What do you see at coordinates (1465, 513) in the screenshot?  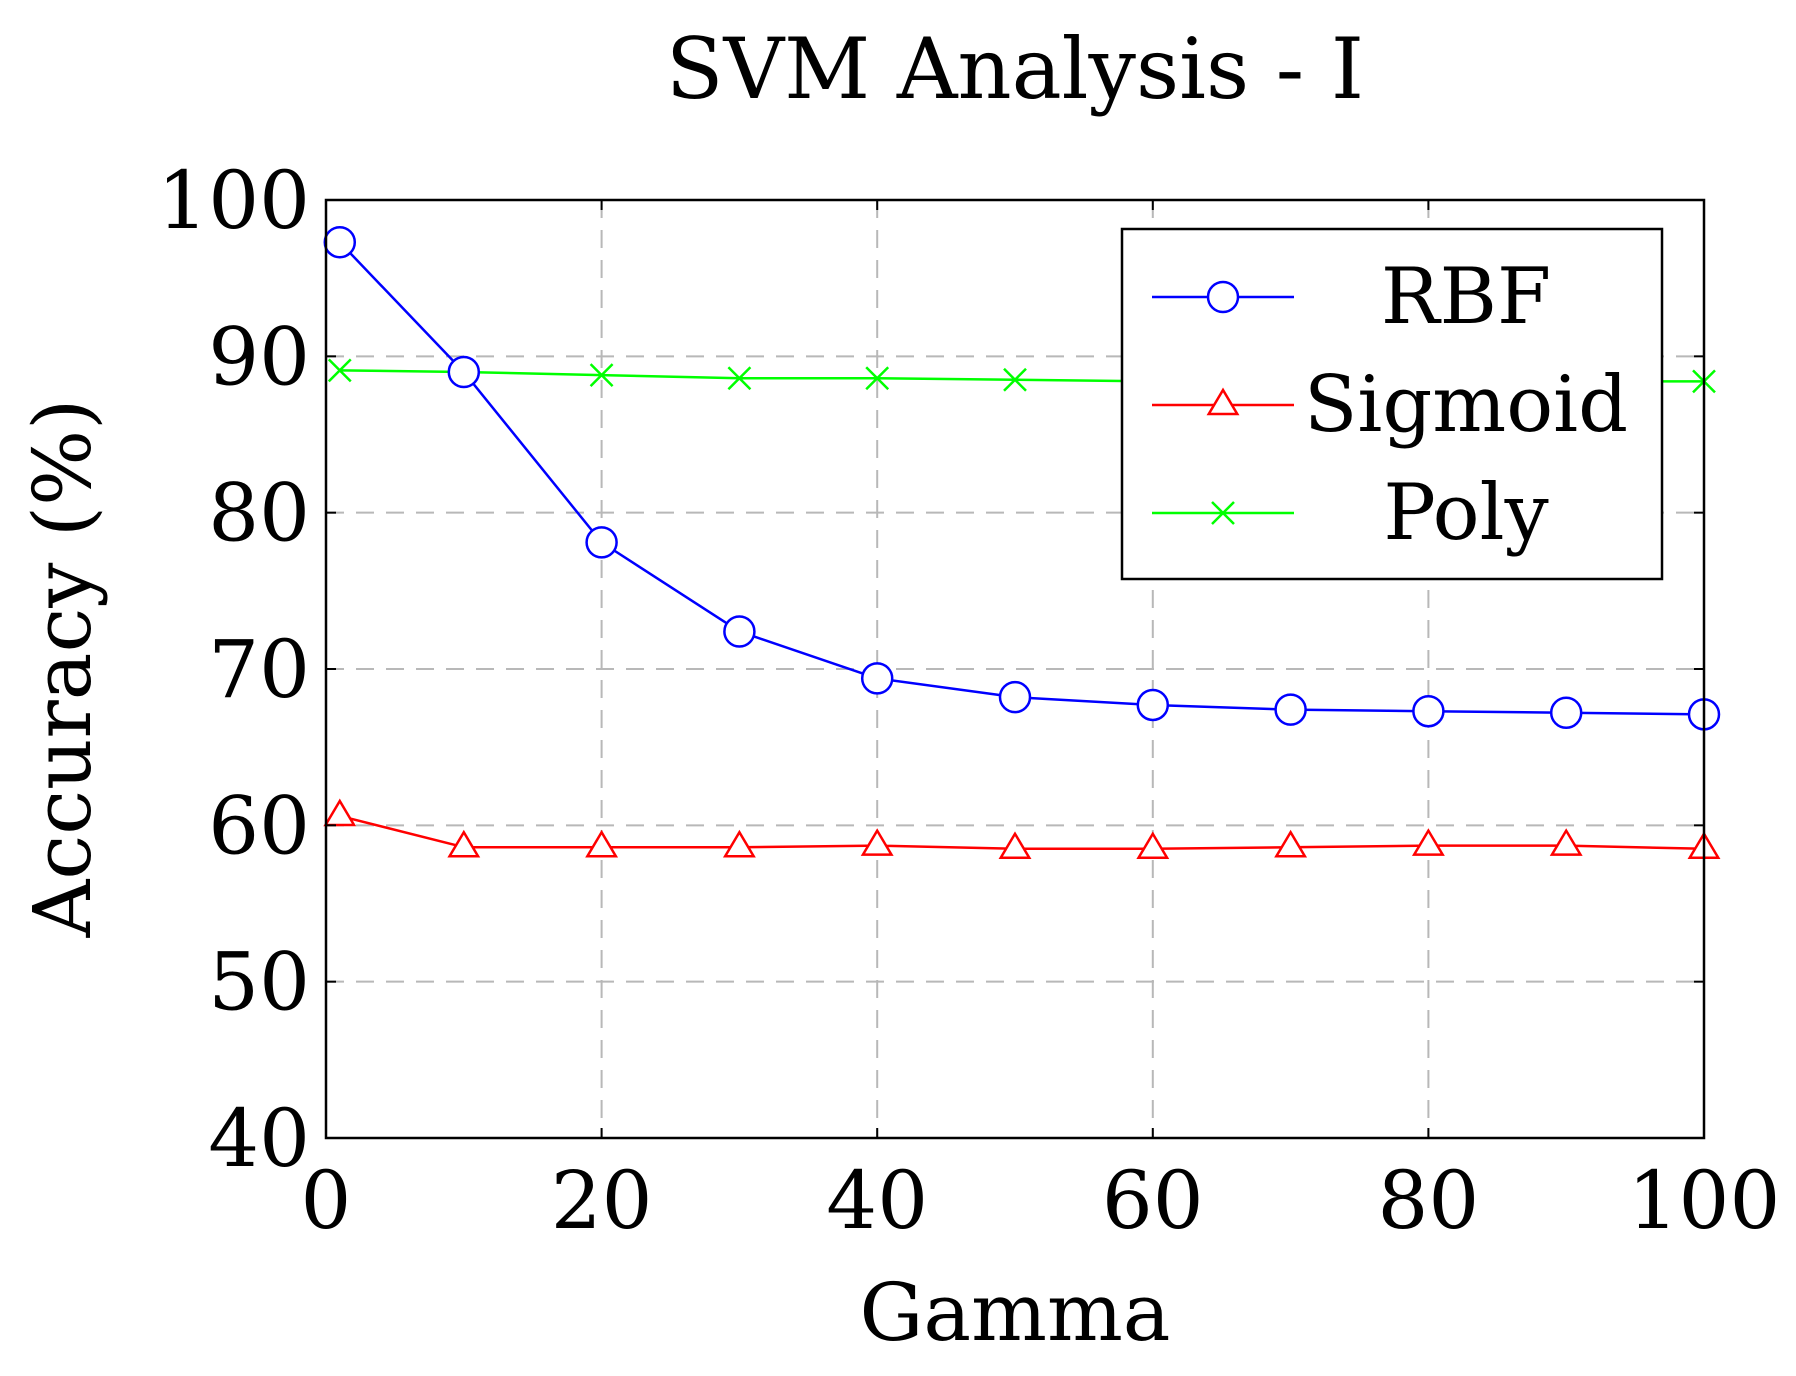 I see `legend-label: Poly` at bounding box center [1465, 513].